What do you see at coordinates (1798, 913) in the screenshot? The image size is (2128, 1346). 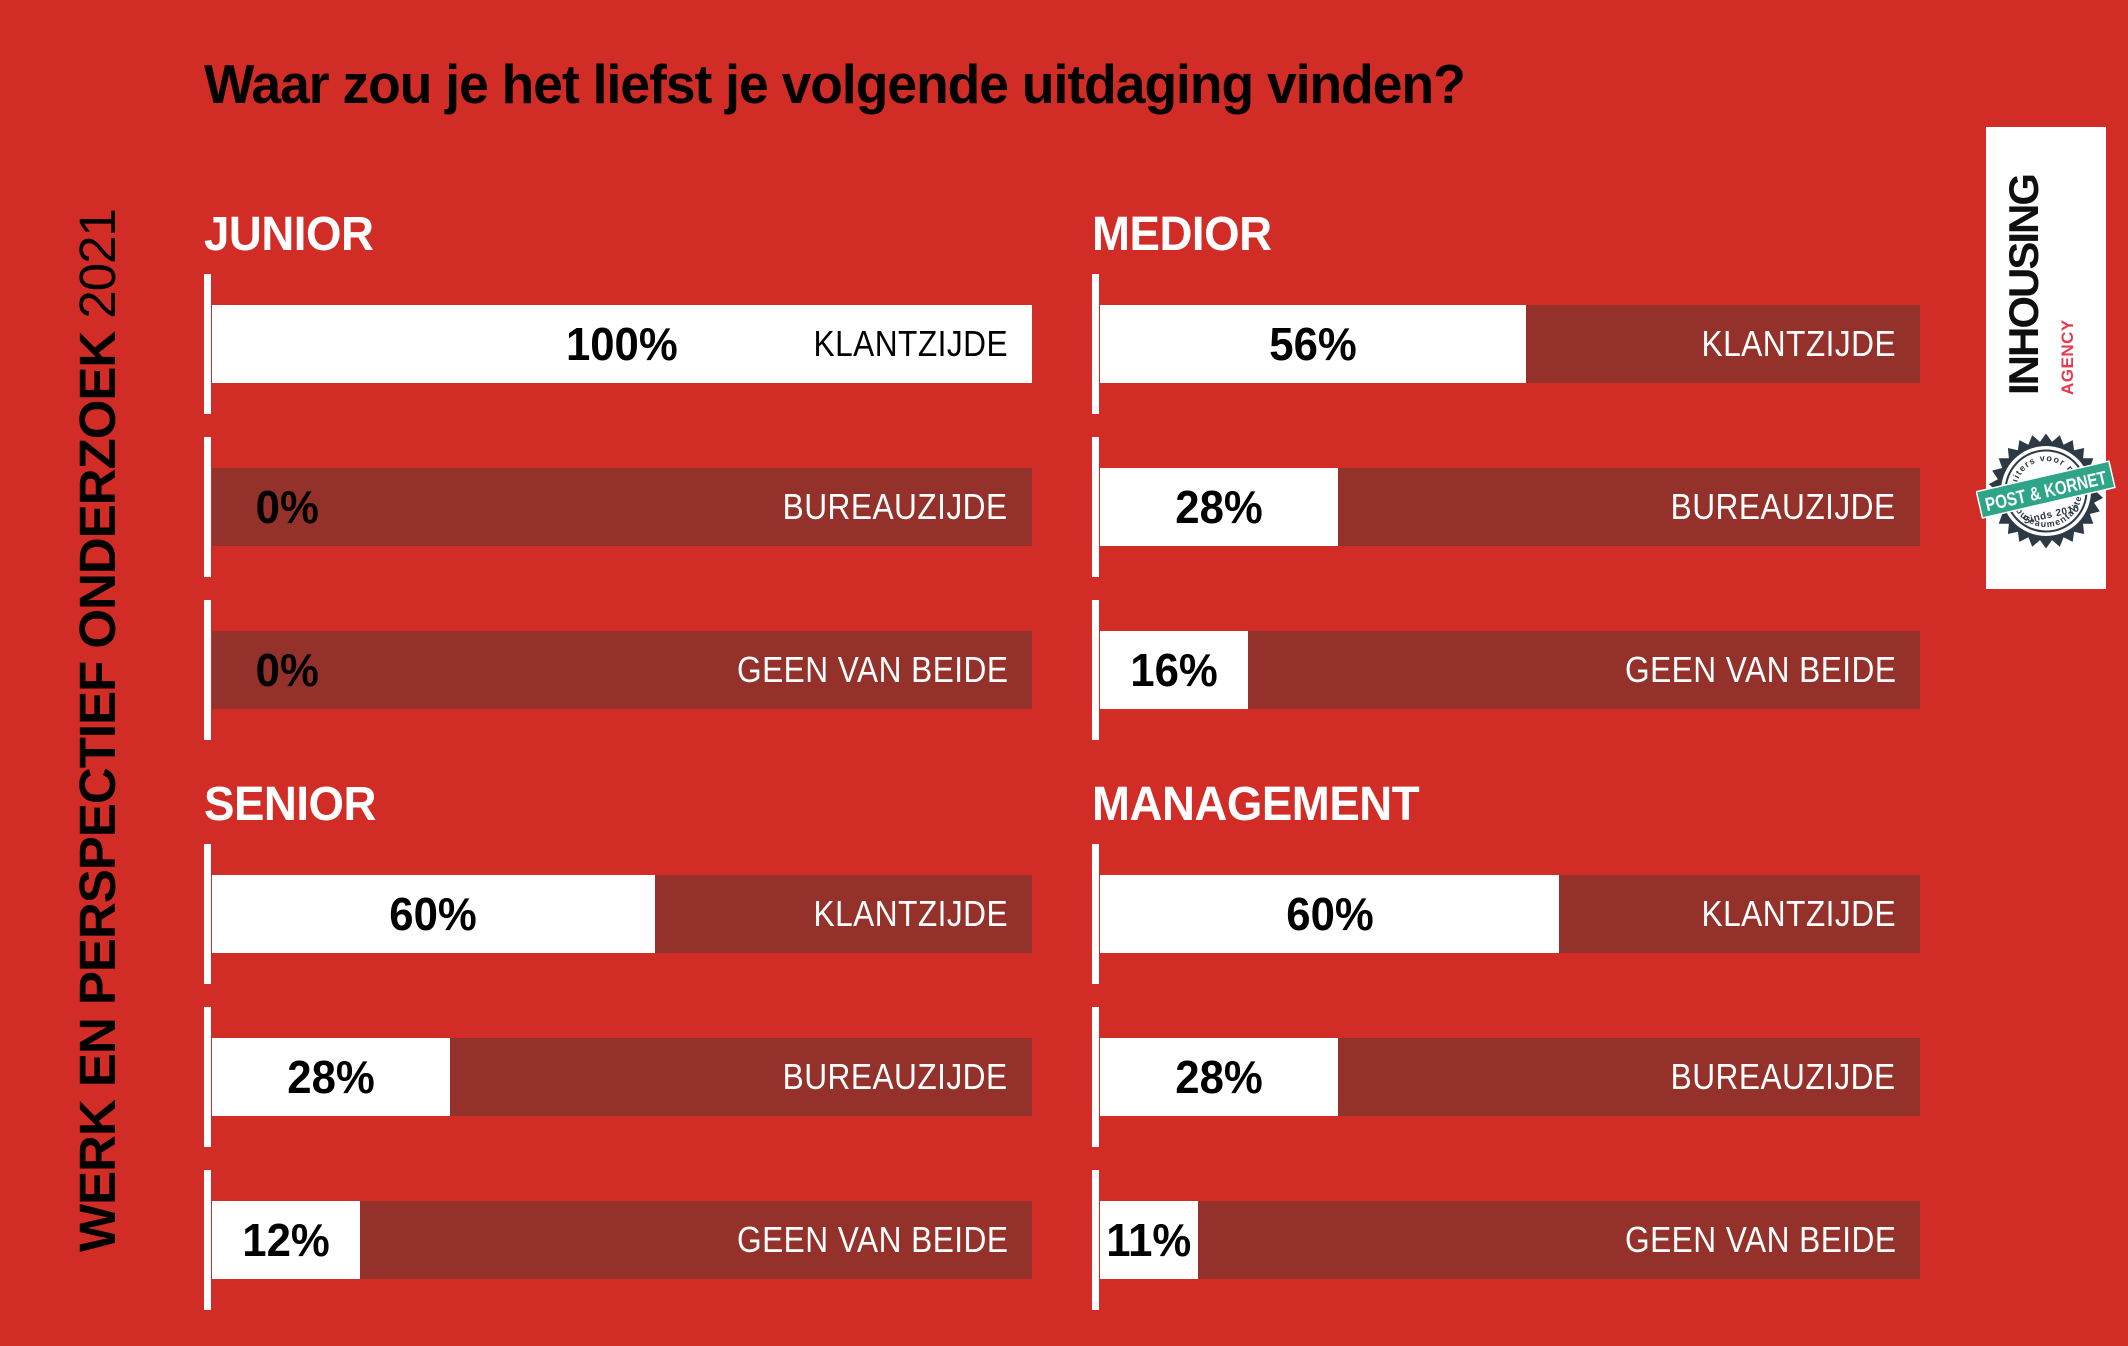 I see `management-klantzijde-label: KLANTZIJDE` at bounding box center [1798, 913].